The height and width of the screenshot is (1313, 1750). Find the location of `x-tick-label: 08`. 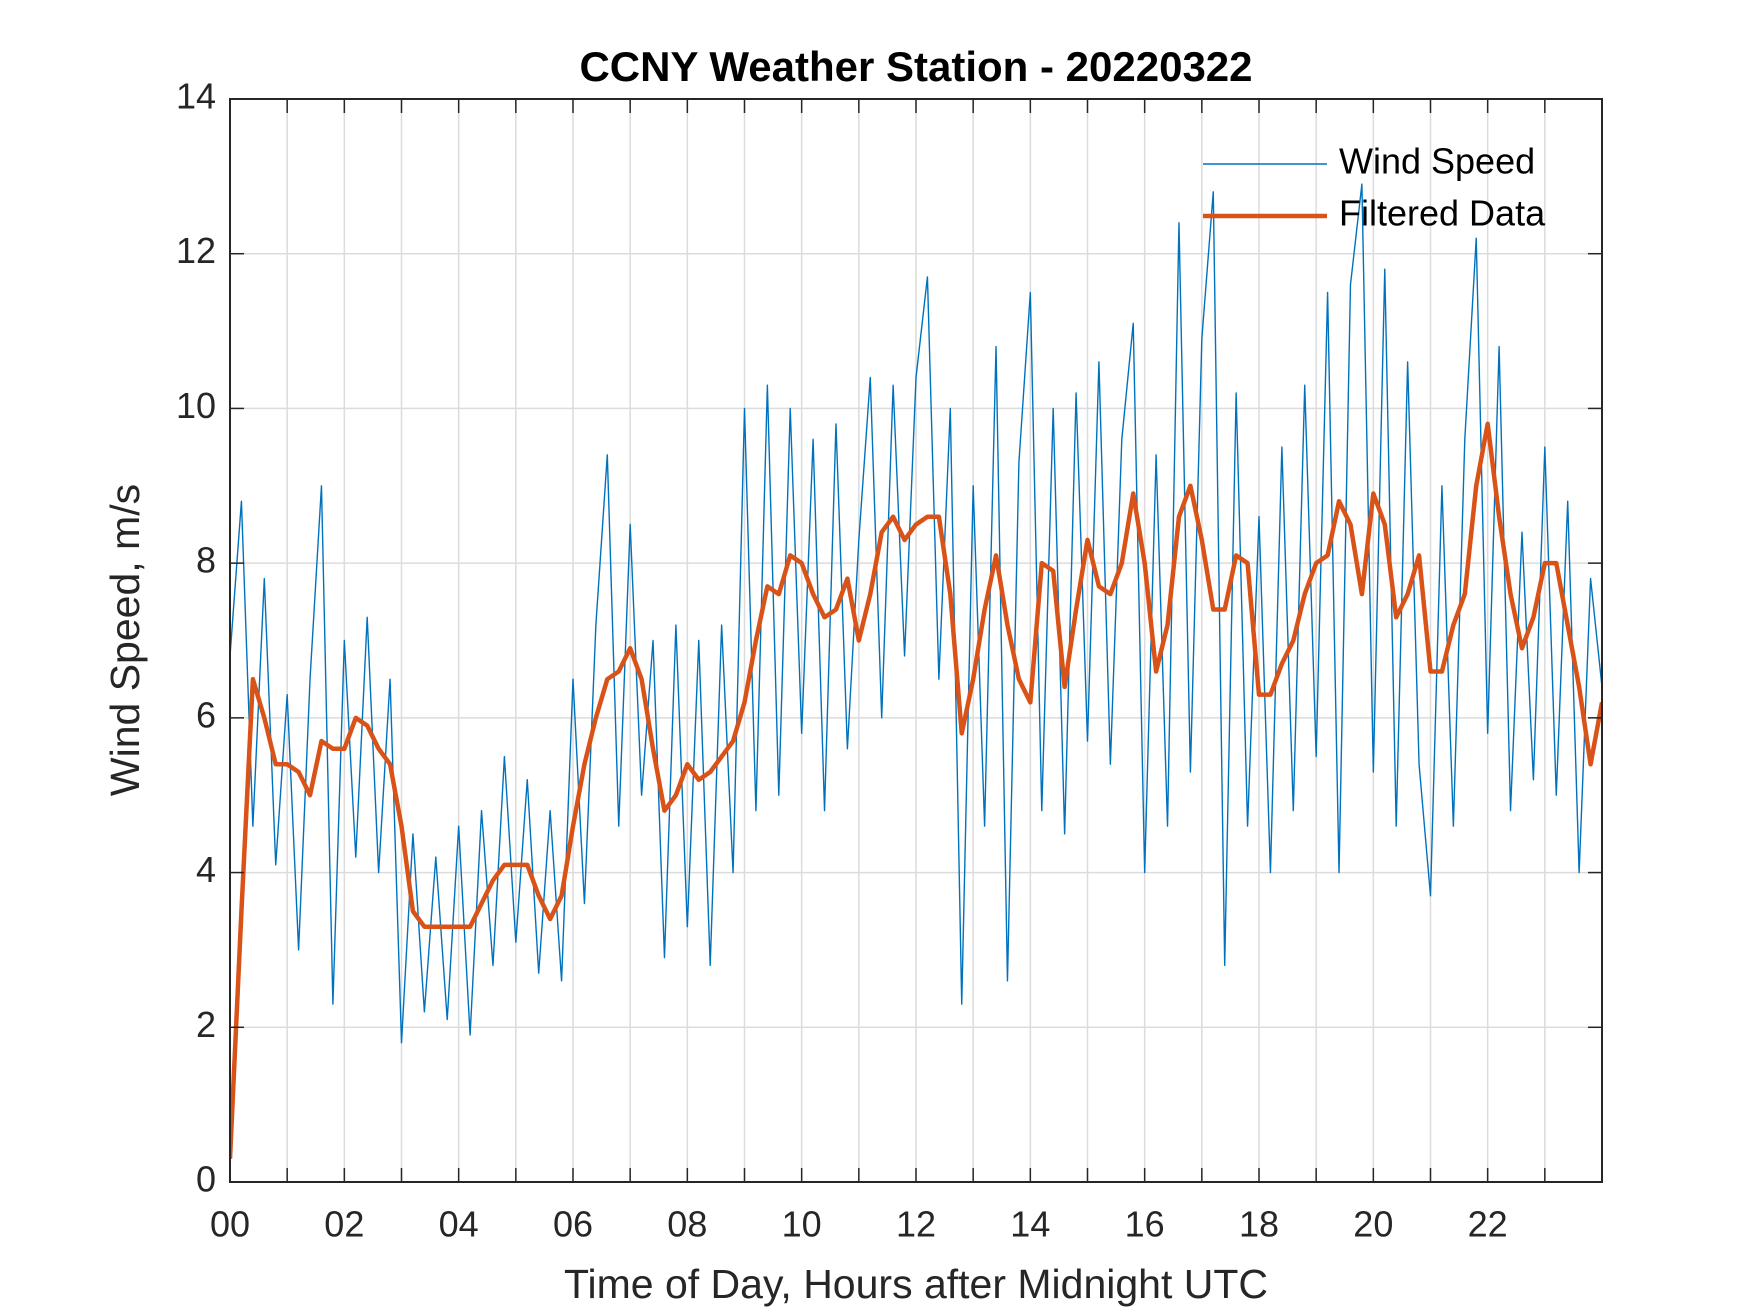

x-tick-label: 08 is located at coordinates (687, 1224).